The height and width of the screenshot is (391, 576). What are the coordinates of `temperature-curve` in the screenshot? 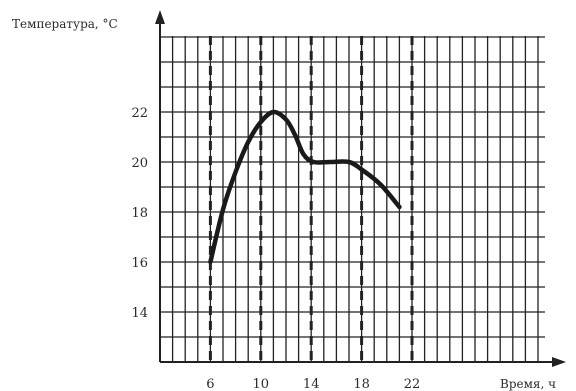 It's located at (305, 187).